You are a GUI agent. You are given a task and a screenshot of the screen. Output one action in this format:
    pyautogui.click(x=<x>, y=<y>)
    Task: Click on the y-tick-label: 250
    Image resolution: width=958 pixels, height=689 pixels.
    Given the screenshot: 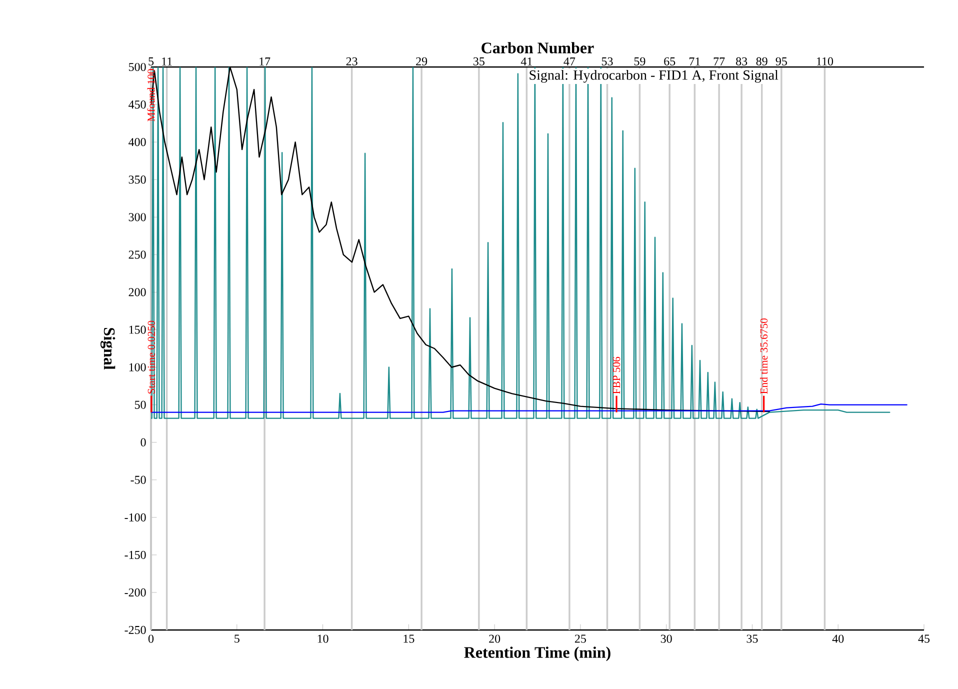 What is the action you would take?
    pyautogui.click(x=137, y=254)
    